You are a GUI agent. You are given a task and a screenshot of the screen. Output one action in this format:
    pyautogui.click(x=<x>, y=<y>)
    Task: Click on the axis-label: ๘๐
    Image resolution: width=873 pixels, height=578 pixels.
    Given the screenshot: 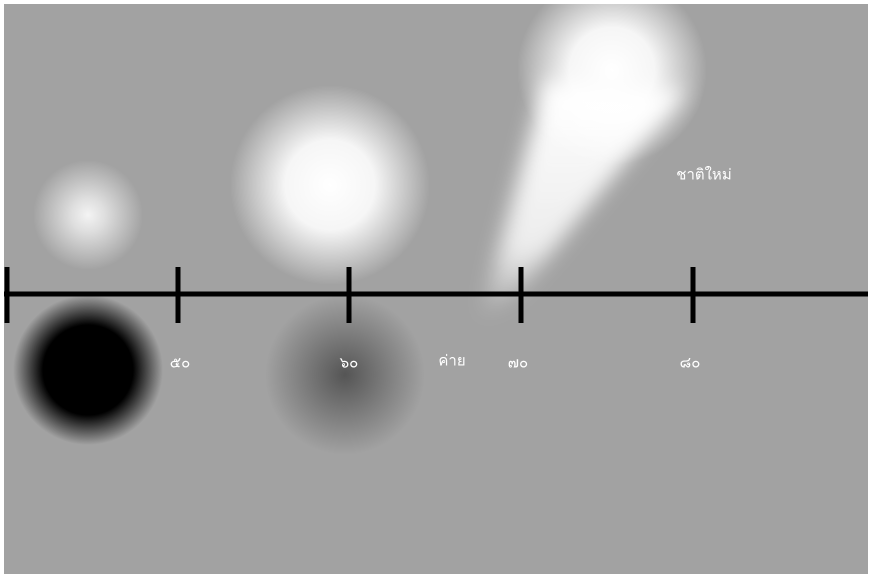 What is the action you would take?
    pyautogui.click(x=690, y=363)
    